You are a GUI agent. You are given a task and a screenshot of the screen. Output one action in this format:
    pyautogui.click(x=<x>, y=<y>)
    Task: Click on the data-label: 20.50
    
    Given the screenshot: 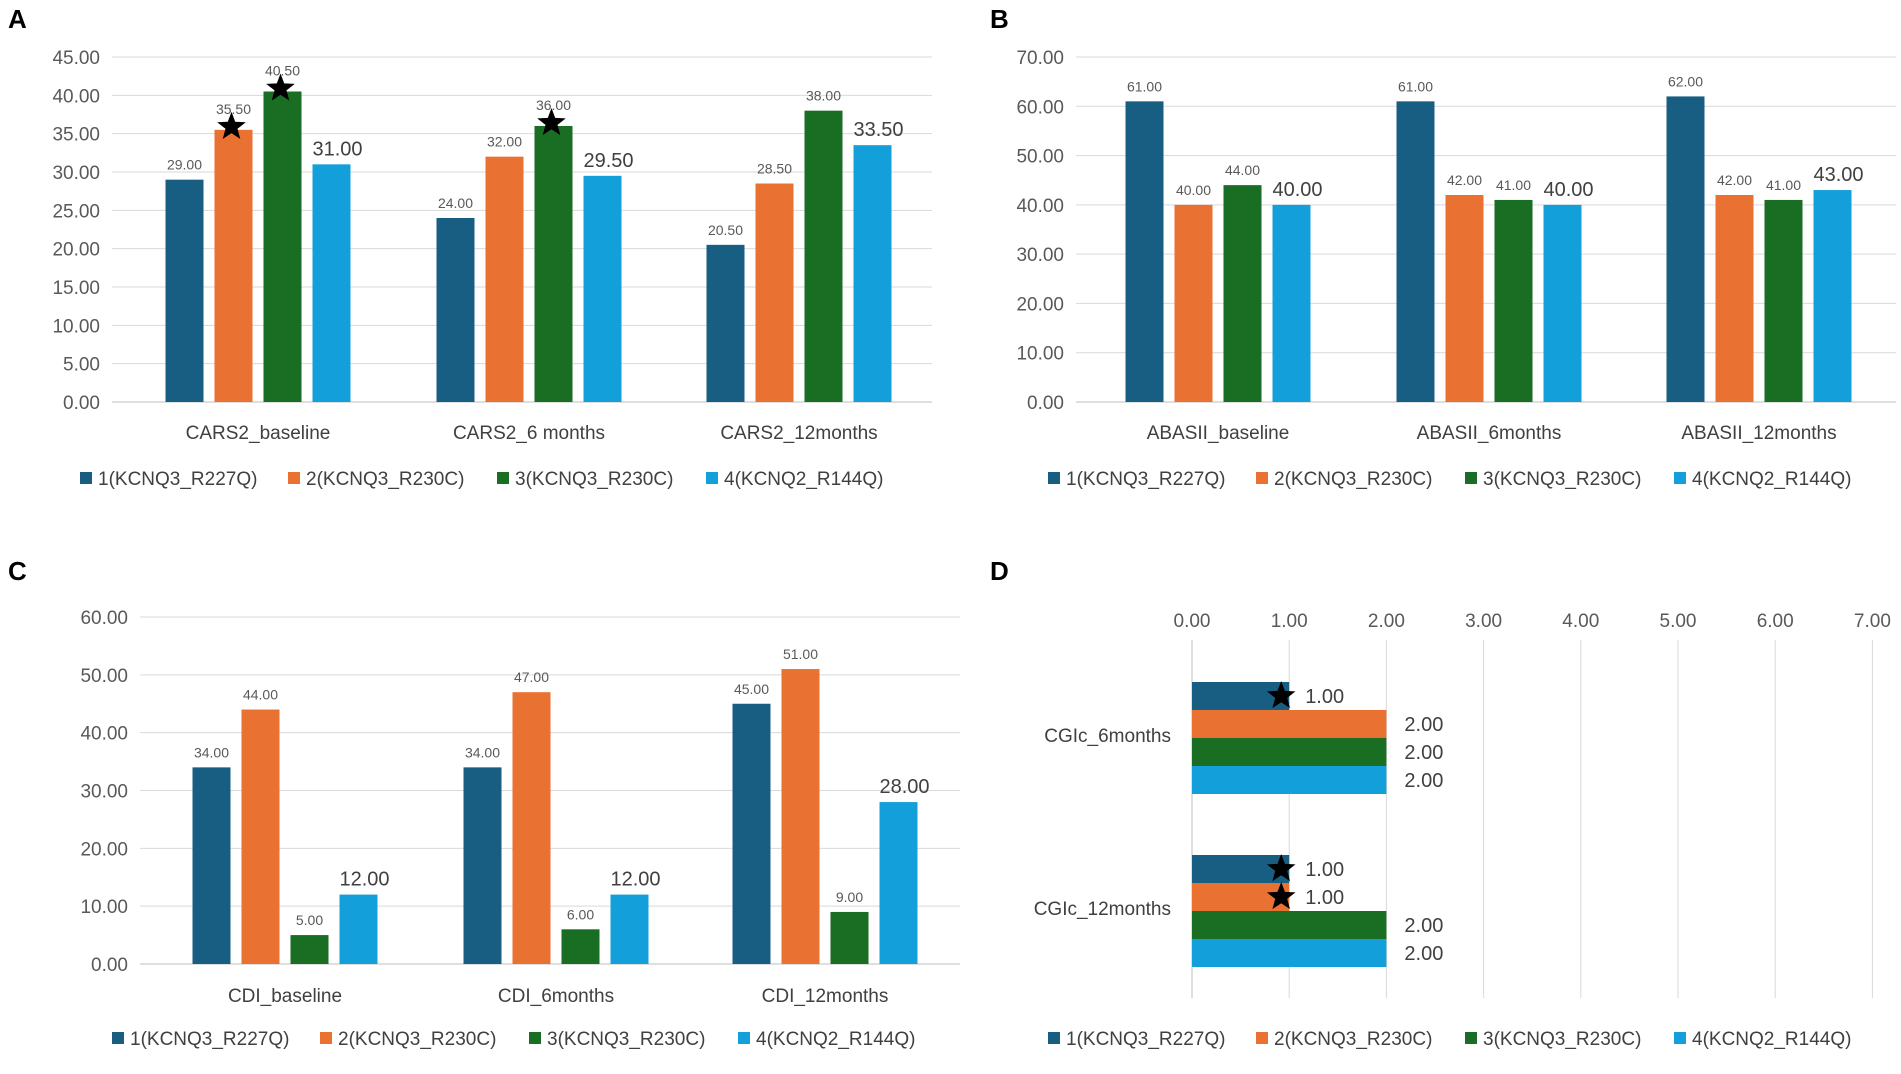 What is the action you would take?
    pyautogui.click(x=725, y=230)
    